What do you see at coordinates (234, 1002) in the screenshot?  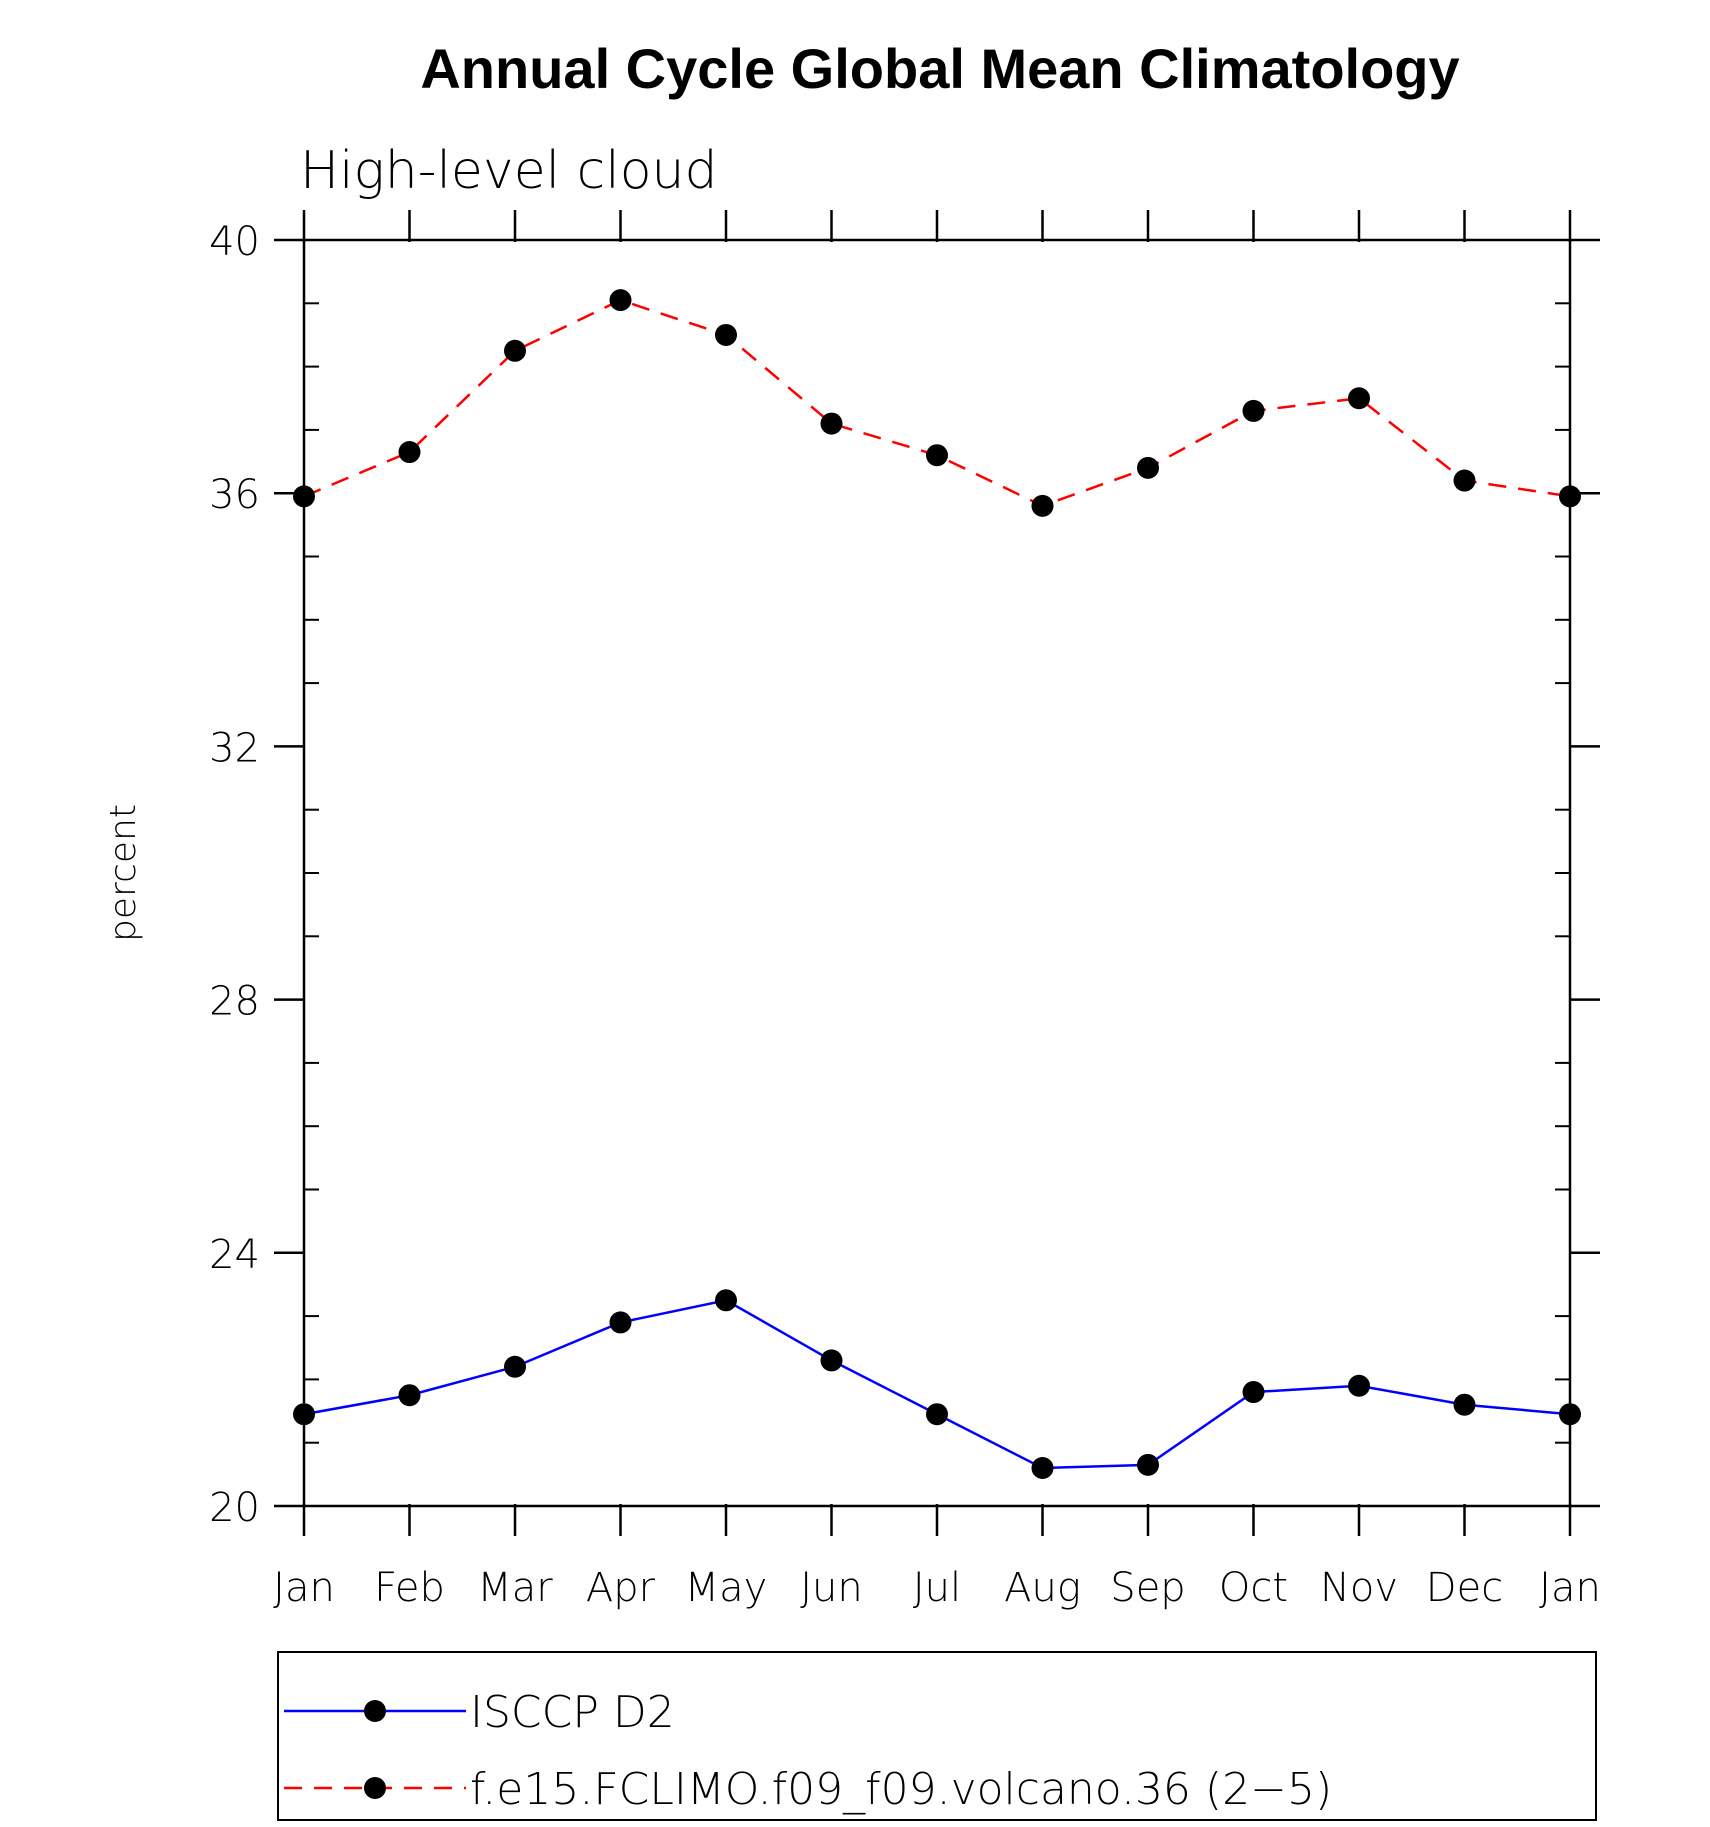 I see `y-tick-label: 28` at bounding box center [234, 1002].